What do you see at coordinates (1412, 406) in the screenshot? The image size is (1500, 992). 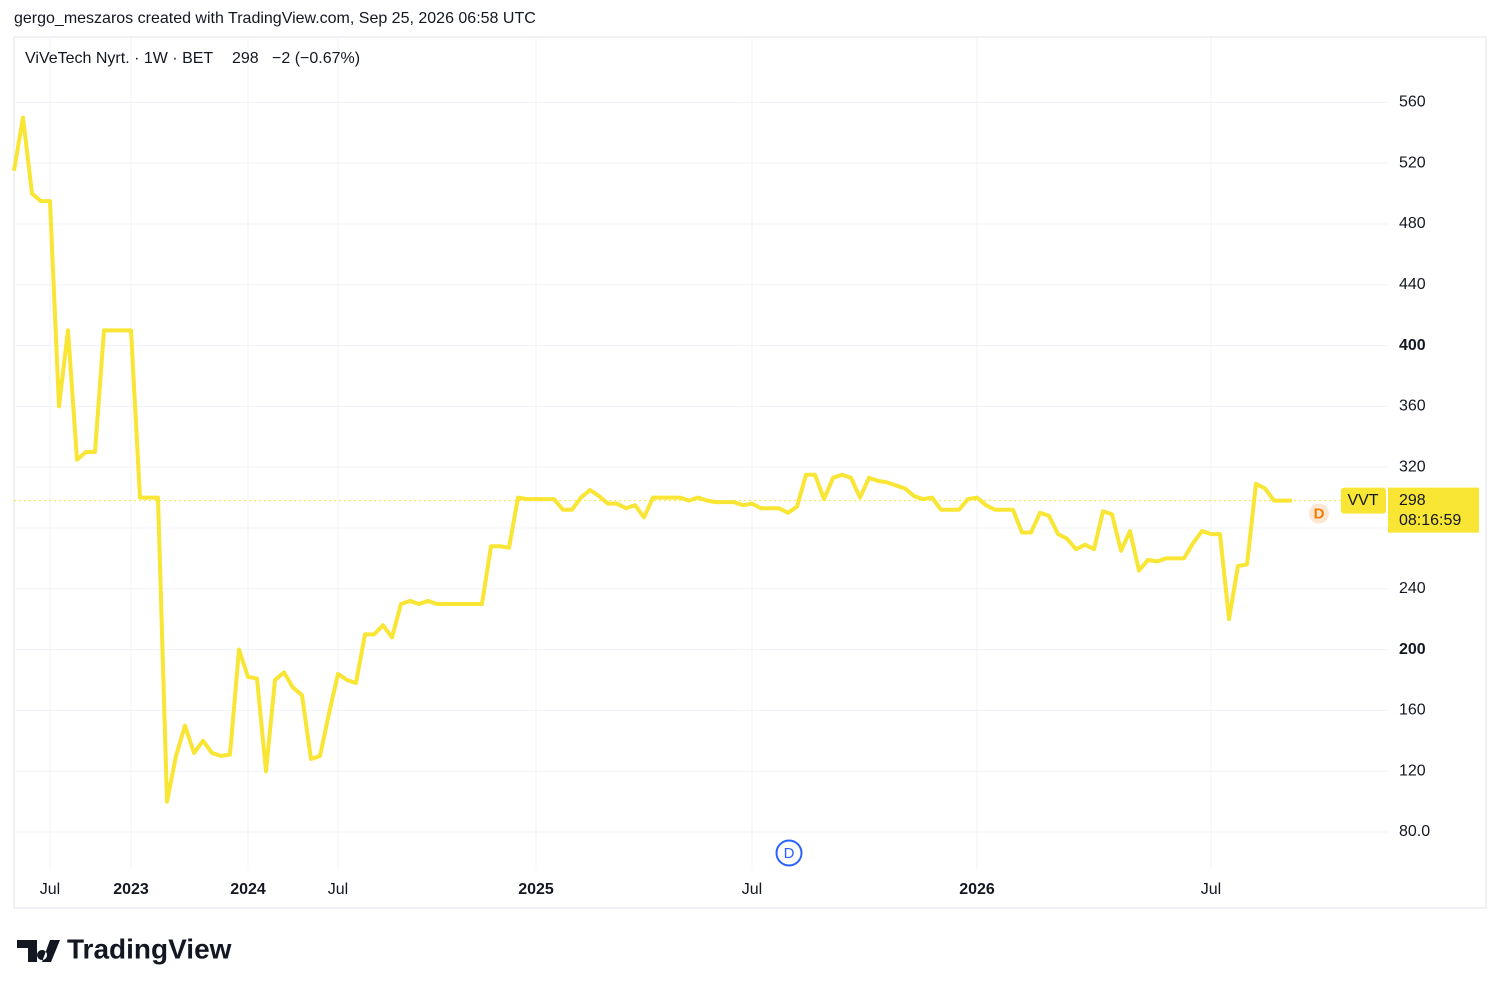 I see `y-tick-label: 360` at bounding box center [1412, 406].